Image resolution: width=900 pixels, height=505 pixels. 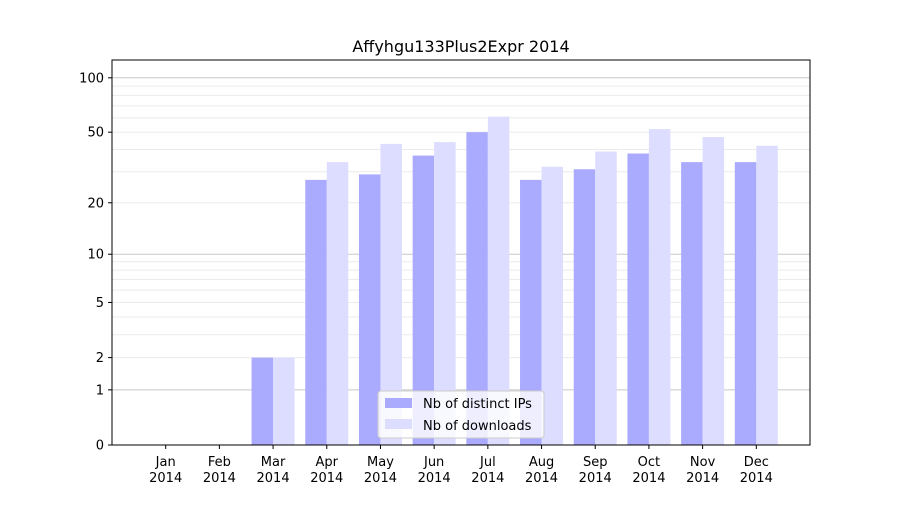 What do you see at coordinates (95, 255) in the screenshot?
I see `y-tick-label: 10` at bounding box center [95, 255].